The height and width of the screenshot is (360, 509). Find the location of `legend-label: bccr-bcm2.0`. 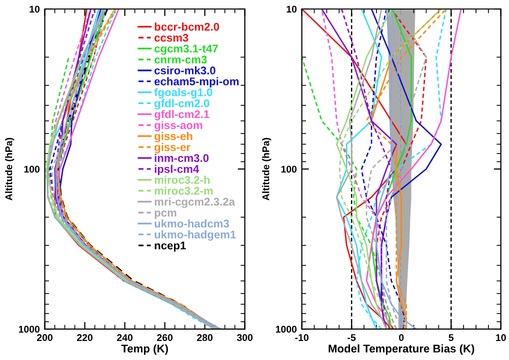

legend-label: bccr-bcm2.0 is located at coordinates (187, 26).